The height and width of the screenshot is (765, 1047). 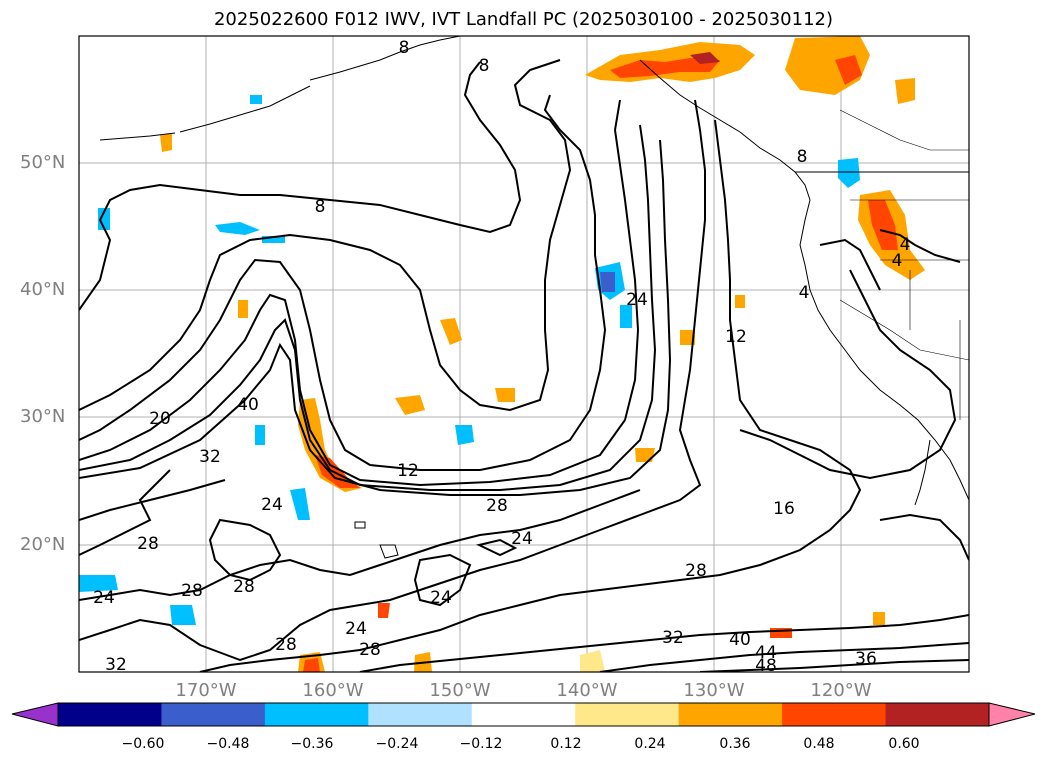 What do you see at coordinates (1012, 714) in the screenshot?
I see `colorbar-extend-right` at bounding box center [1012, 714].